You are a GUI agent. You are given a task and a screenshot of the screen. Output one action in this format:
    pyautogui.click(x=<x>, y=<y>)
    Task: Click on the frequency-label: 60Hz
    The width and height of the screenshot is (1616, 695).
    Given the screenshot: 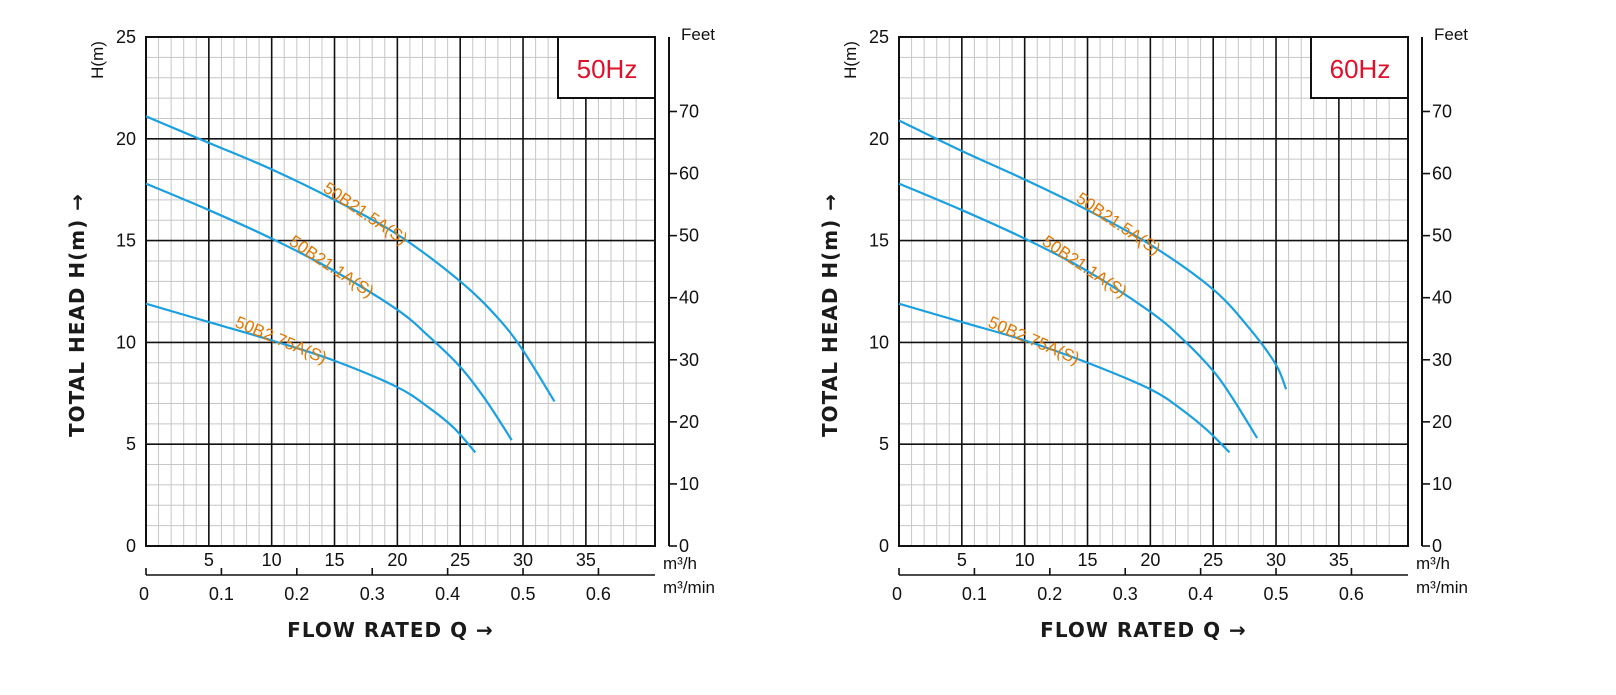 What is the action you would take?
    pyautogui.click(x=1360, y=69)
    